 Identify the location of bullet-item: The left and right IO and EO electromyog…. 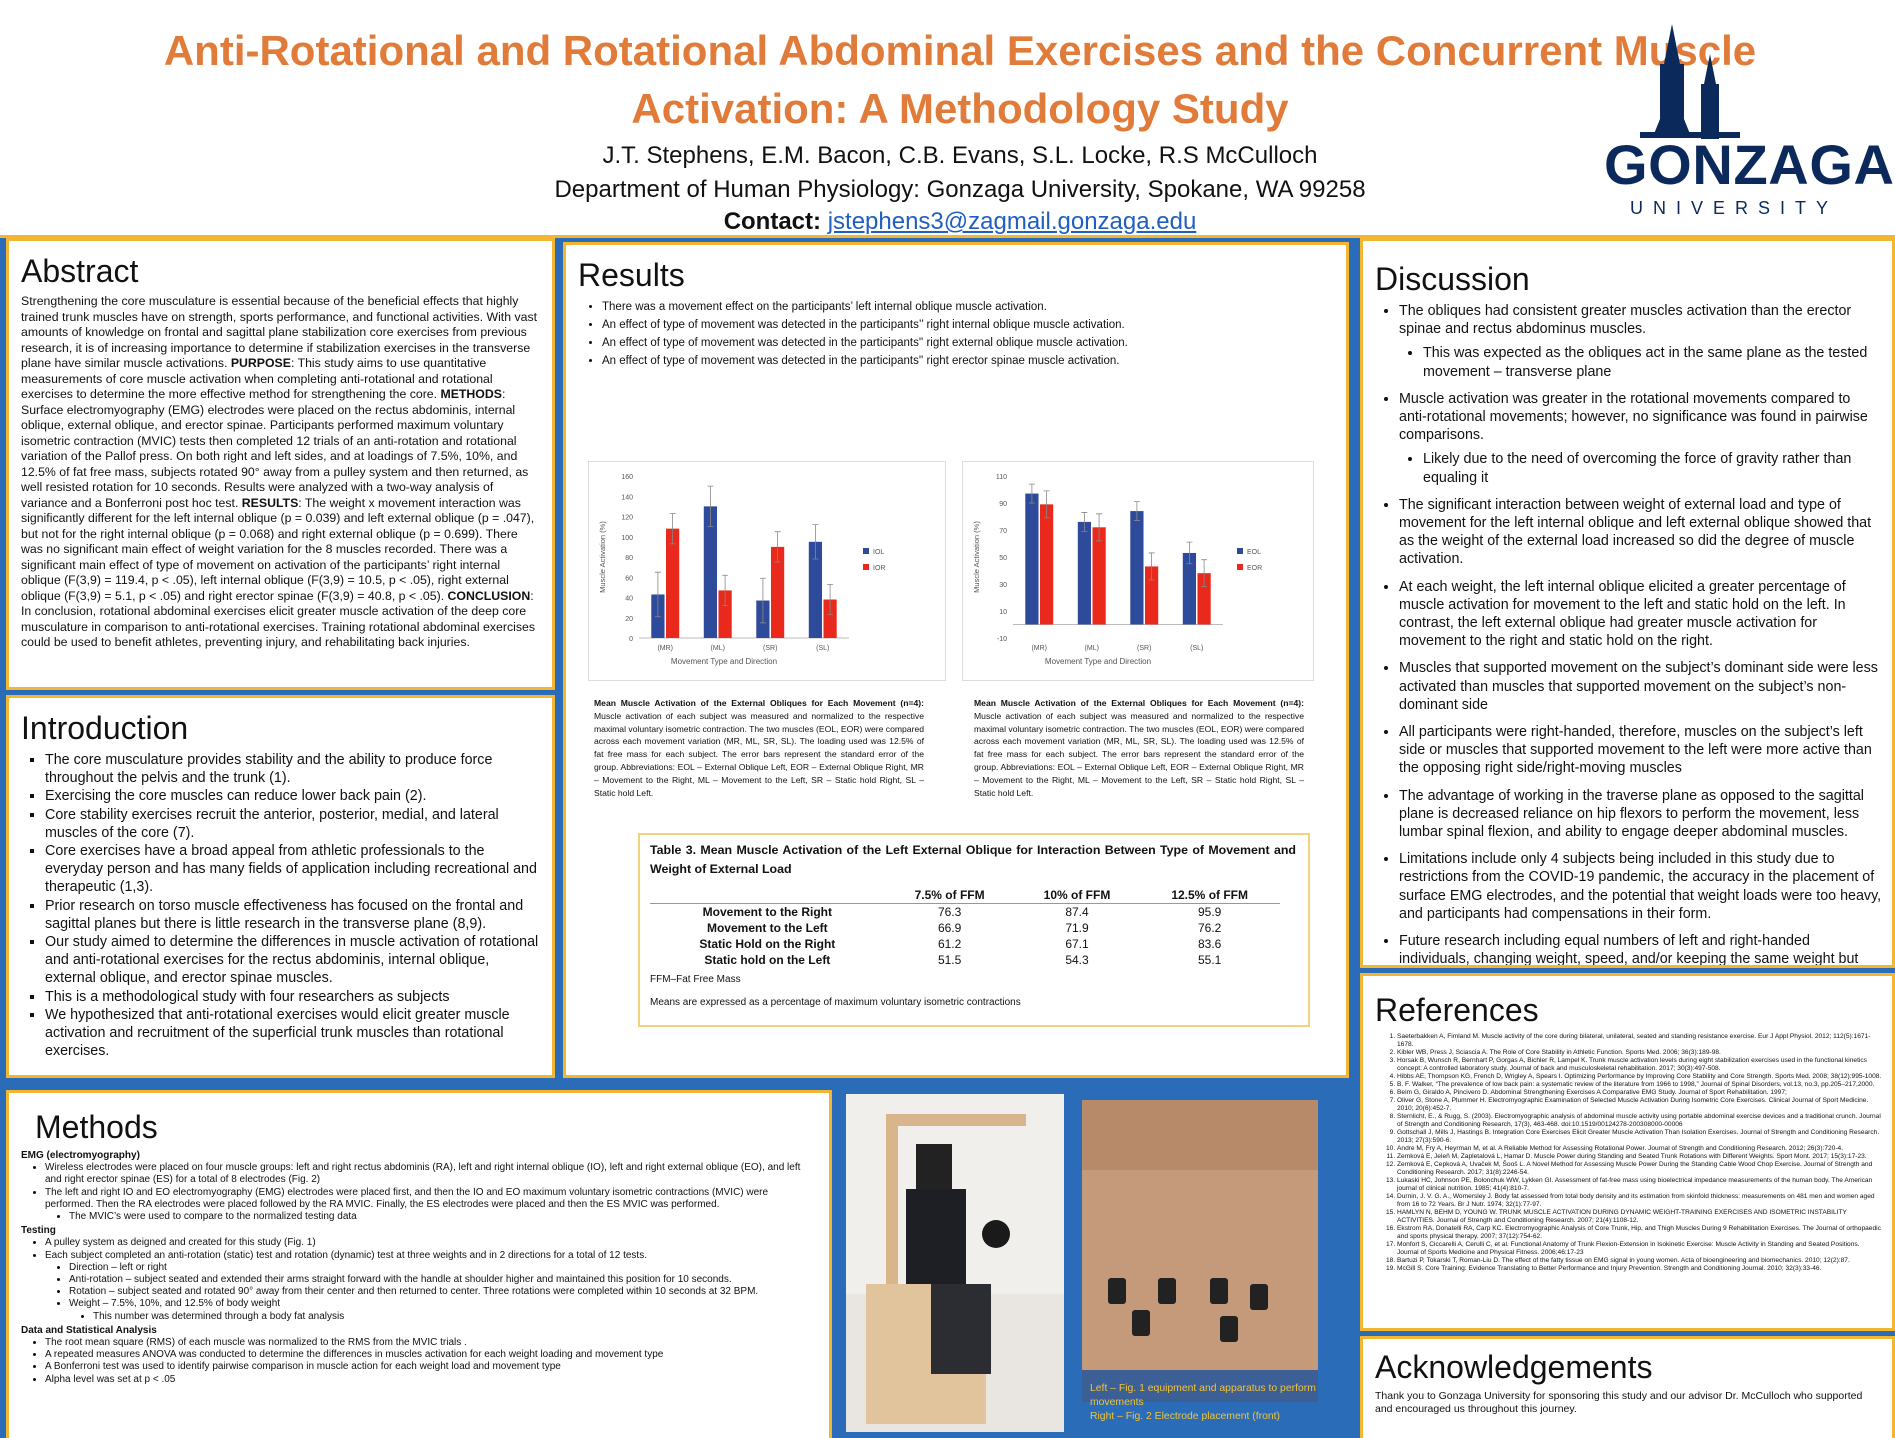
(432, 1205).